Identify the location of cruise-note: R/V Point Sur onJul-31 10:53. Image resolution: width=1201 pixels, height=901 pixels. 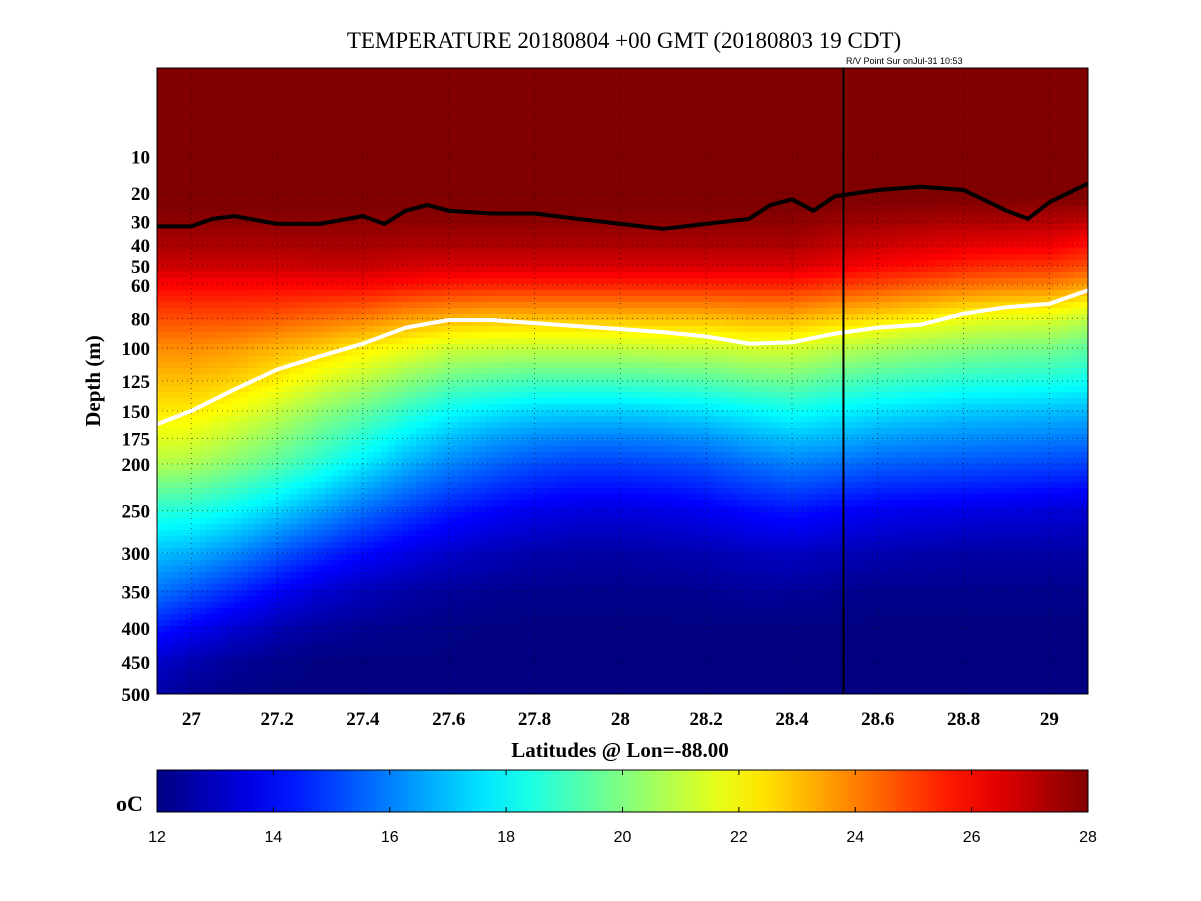
(904, 61).